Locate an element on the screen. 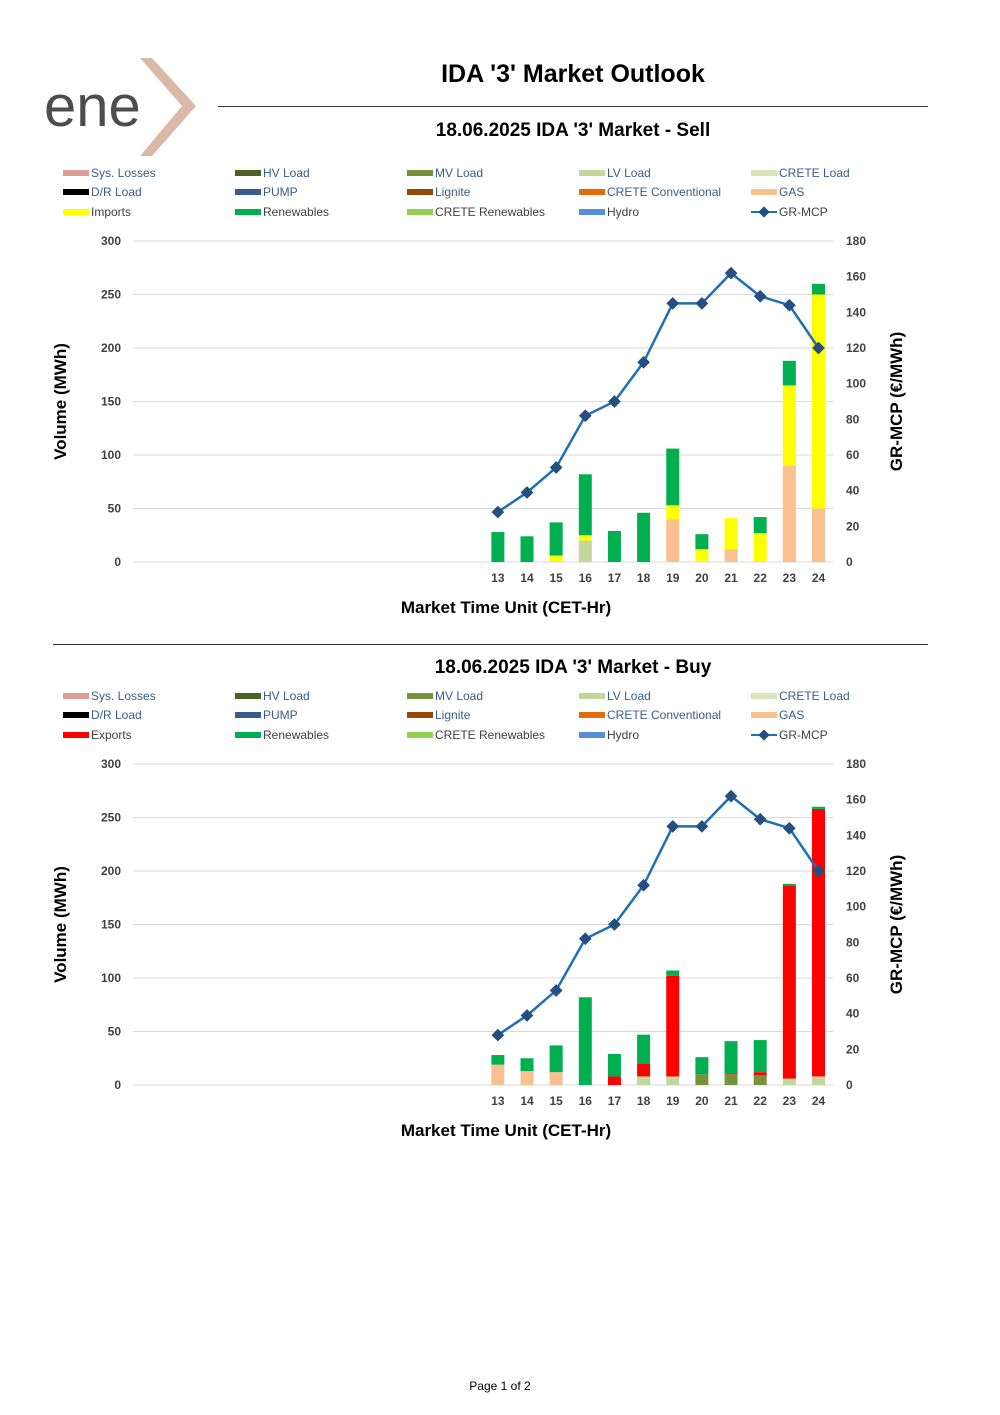  legend-label: Renewables is located at coordinates (296, 212).